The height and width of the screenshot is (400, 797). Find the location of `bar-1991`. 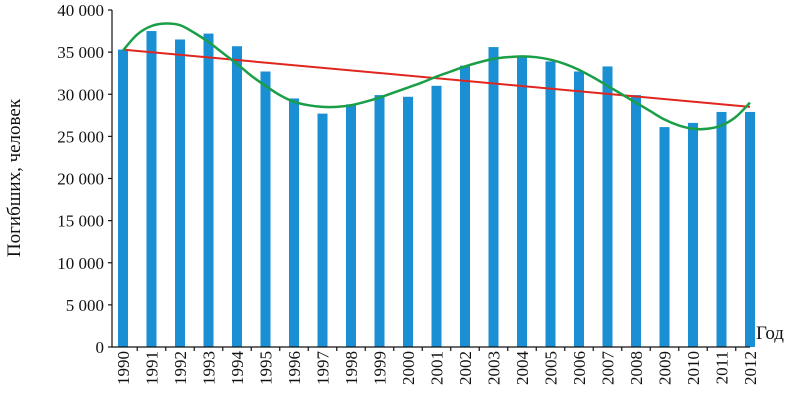

bar-1991 is located at coordinates (151, 189).